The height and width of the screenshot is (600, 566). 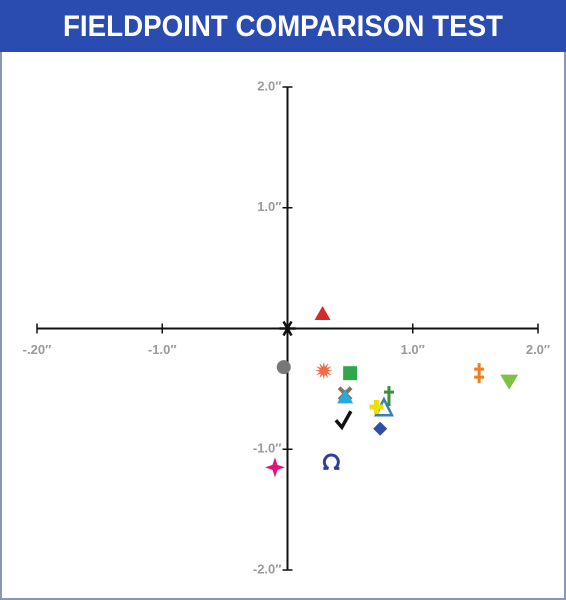 What do you see at coordinates (269, 85) in the screenshot?
I see `y-tick-label: 2.0″` at bounding box center [269, 85].